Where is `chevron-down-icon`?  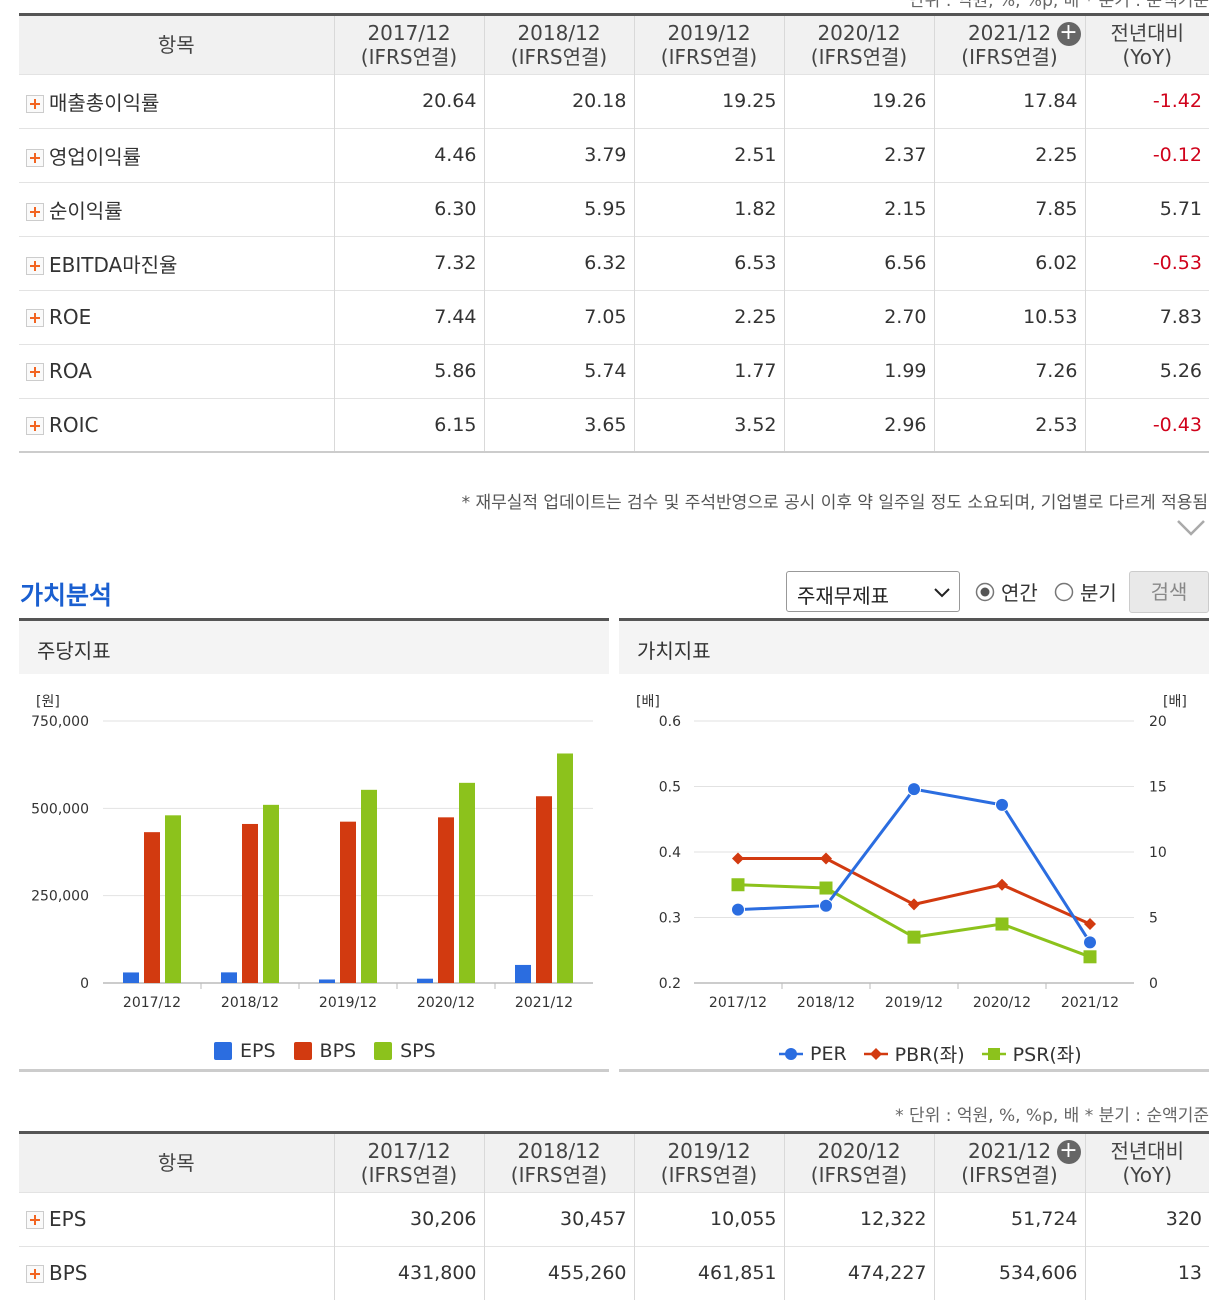 chevron-down-icon is located at coordinates (1191, 528).